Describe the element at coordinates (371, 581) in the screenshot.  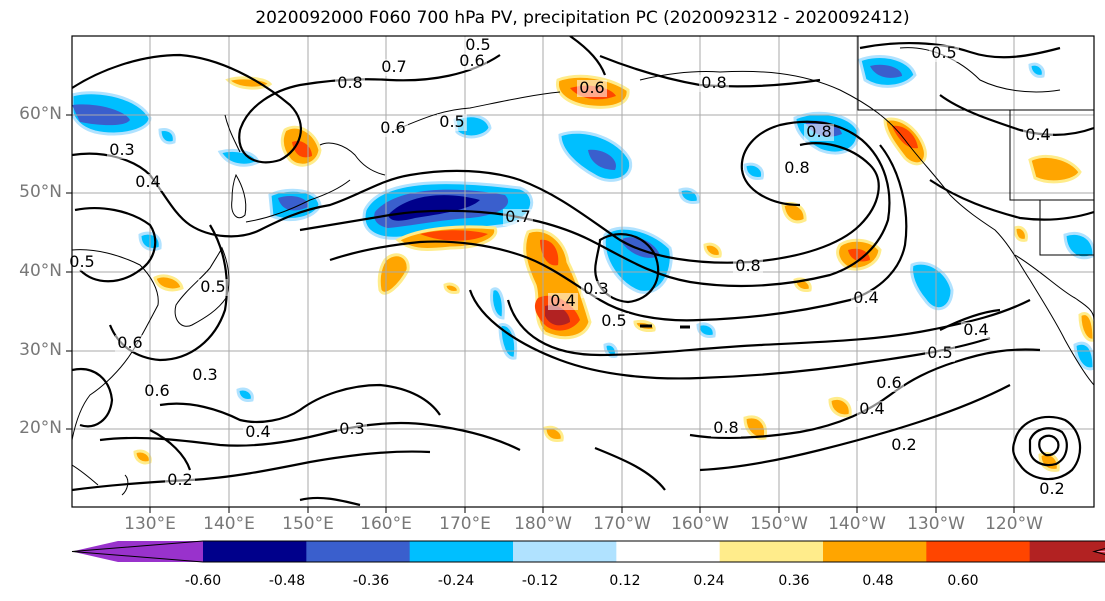
I see `colorbar-tick-label: -0.36` at that location.